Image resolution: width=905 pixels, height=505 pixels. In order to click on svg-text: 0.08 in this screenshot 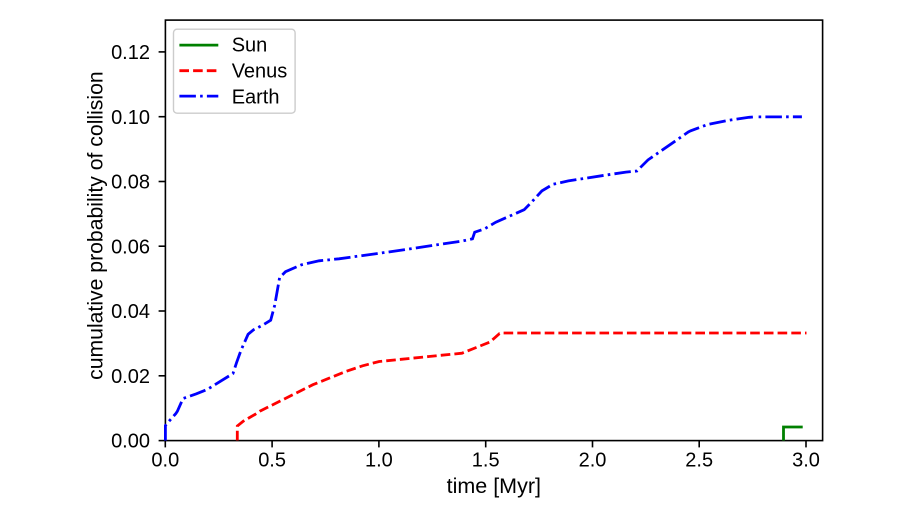, I will do `click(130, 183)`.